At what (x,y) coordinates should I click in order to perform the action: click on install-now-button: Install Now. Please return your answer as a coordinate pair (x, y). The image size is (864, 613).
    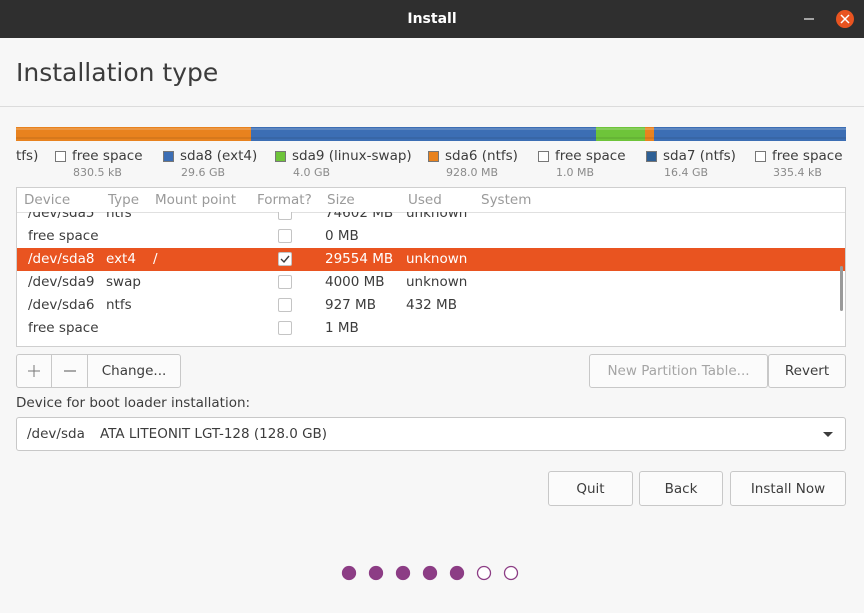
    Looking at the image, I should click on (788, 488).